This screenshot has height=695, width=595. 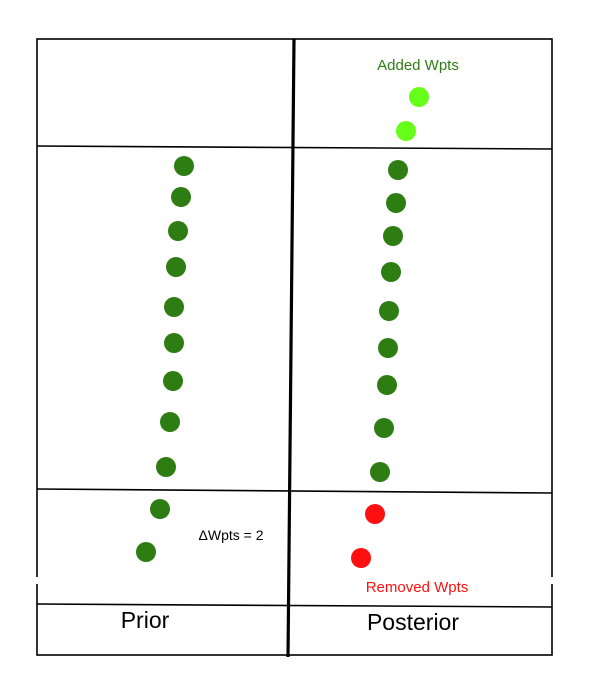 What do you see at coordinates (418, 65) in the screenshot?
I see `added-waypoints-label: Added Wpts` at bounding box center [418, 65].